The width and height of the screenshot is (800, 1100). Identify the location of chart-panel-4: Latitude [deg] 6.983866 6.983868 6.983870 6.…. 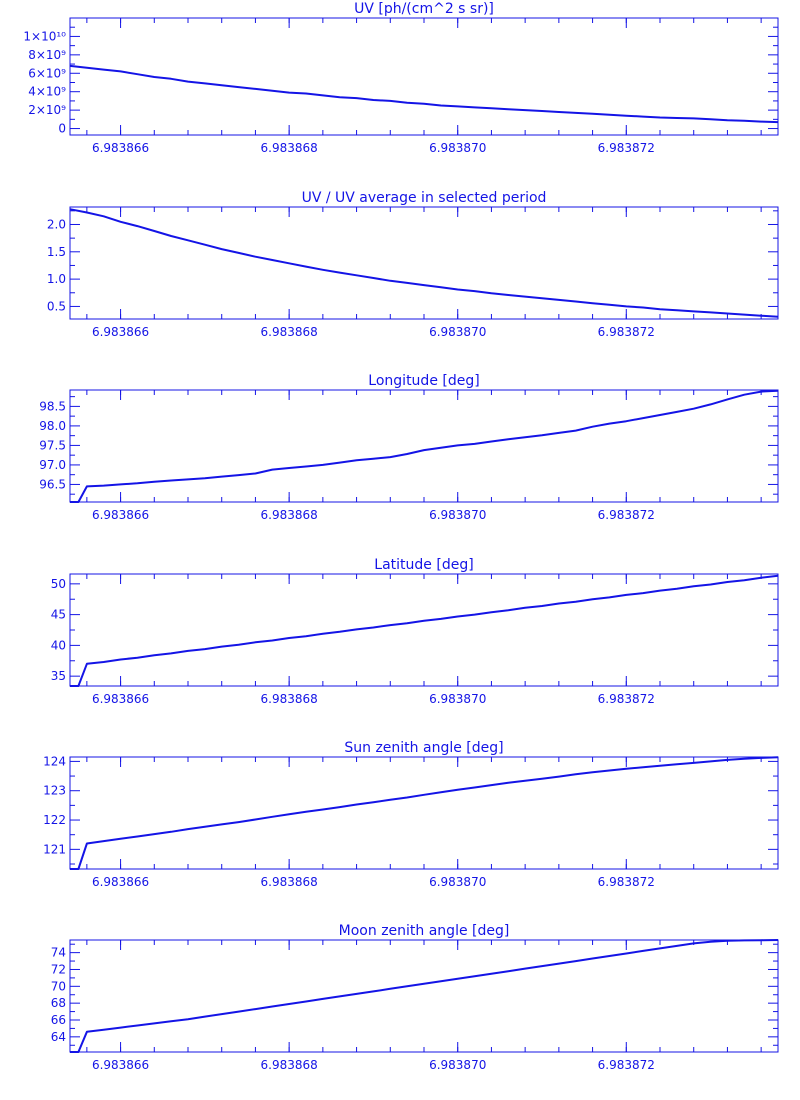
(415, 631).